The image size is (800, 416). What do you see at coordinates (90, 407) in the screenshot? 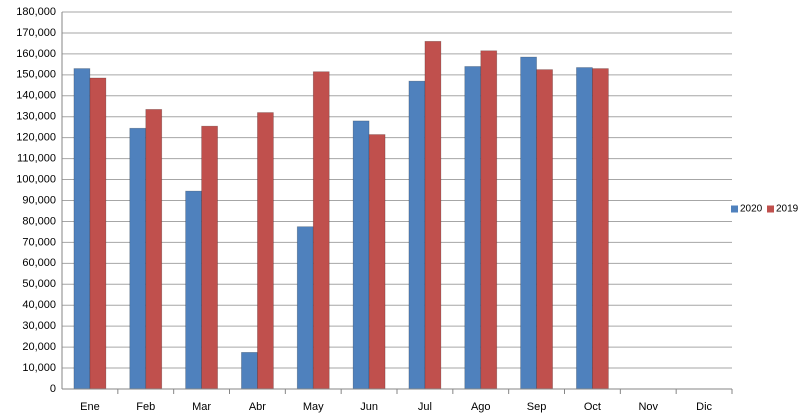
I see `x-tick-label: Ene` at bounding box center [90, 407].